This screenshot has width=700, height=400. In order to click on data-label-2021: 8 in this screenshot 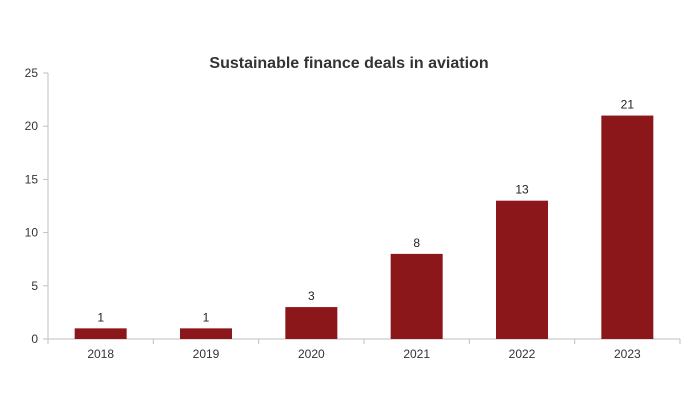, I will do `click(416, 243)`.